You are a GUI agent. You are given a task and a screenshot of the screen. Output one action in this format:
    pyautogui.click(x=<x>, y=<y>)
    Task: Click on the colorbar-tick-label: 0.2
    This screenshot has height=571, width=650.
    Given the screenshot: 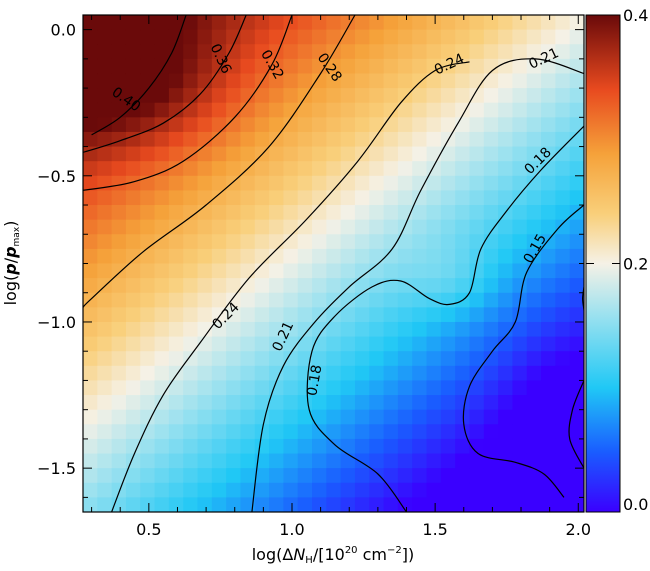 What is the action you would take?
    pyautogui.click(x=635, y=264)
    